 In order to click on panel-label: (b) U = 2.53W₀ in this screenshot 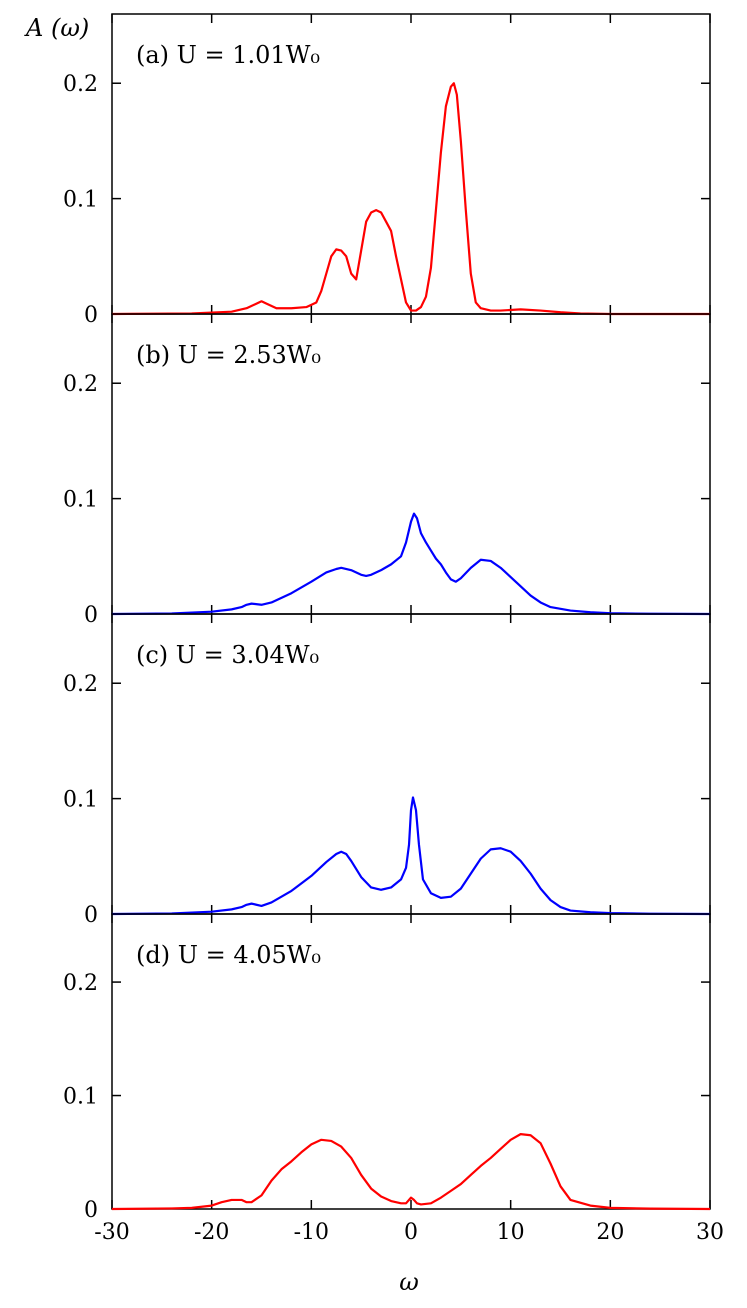, I will do `click(228, 355)`.